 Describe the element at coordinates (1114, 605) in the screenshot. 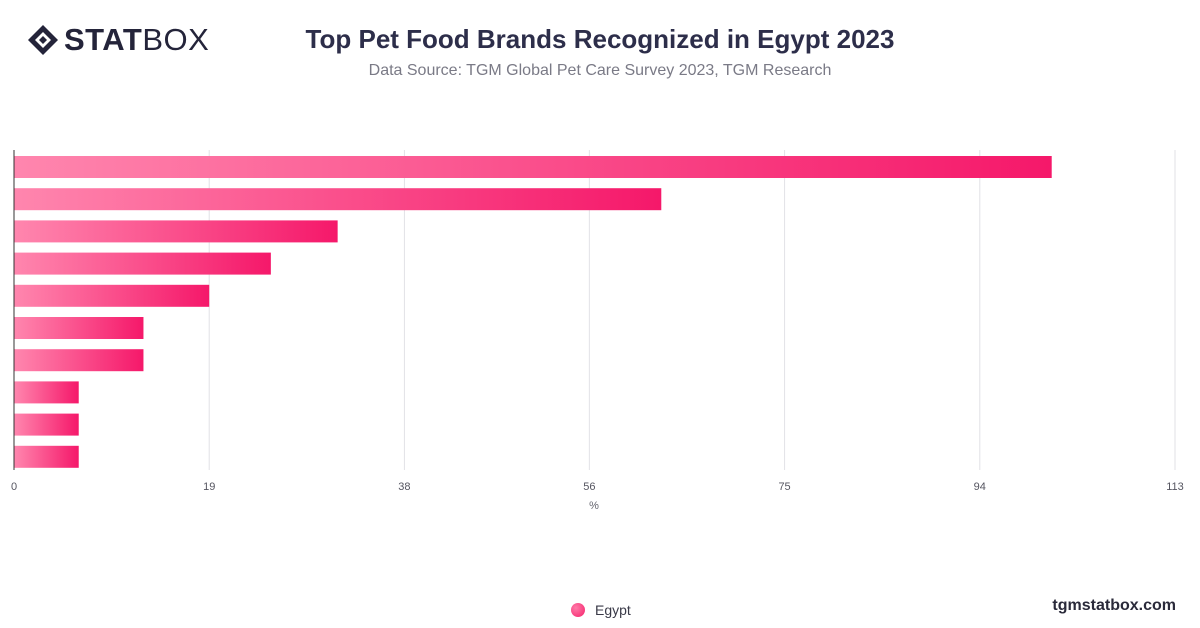

I see `site-url: tgmstatbox.com` at that location.